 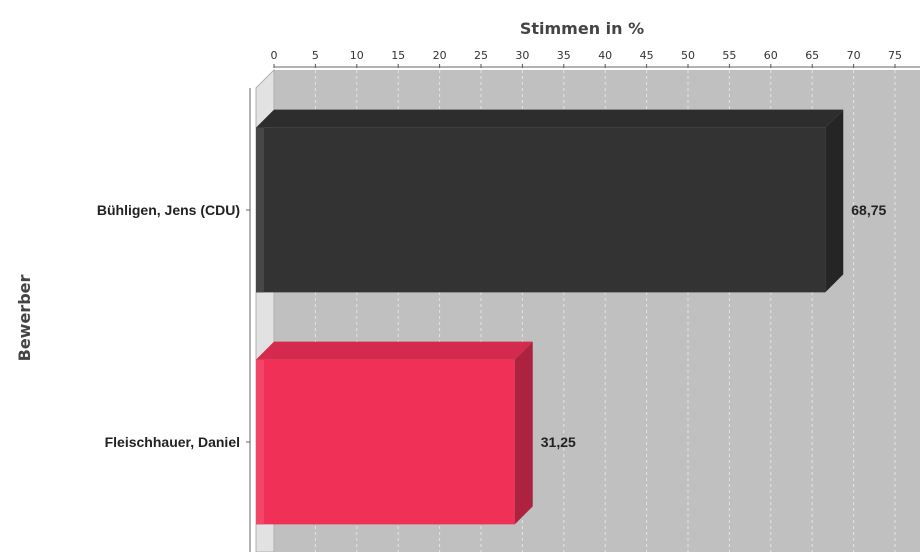 I want to click on x-tick-label: 50, so click(x=688, y=55).